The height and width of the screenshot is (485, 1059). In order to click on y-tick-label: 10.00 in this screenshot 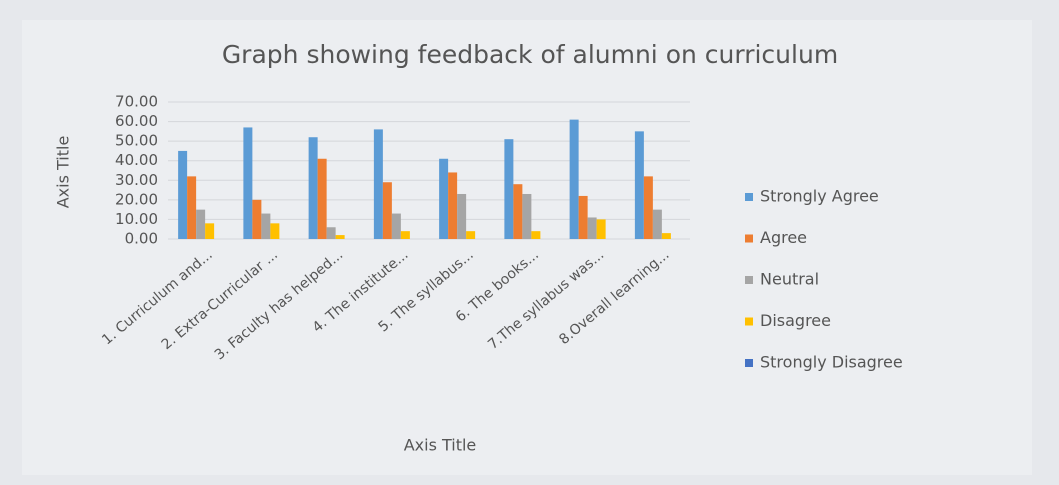, I will do `click(136, 219)`.